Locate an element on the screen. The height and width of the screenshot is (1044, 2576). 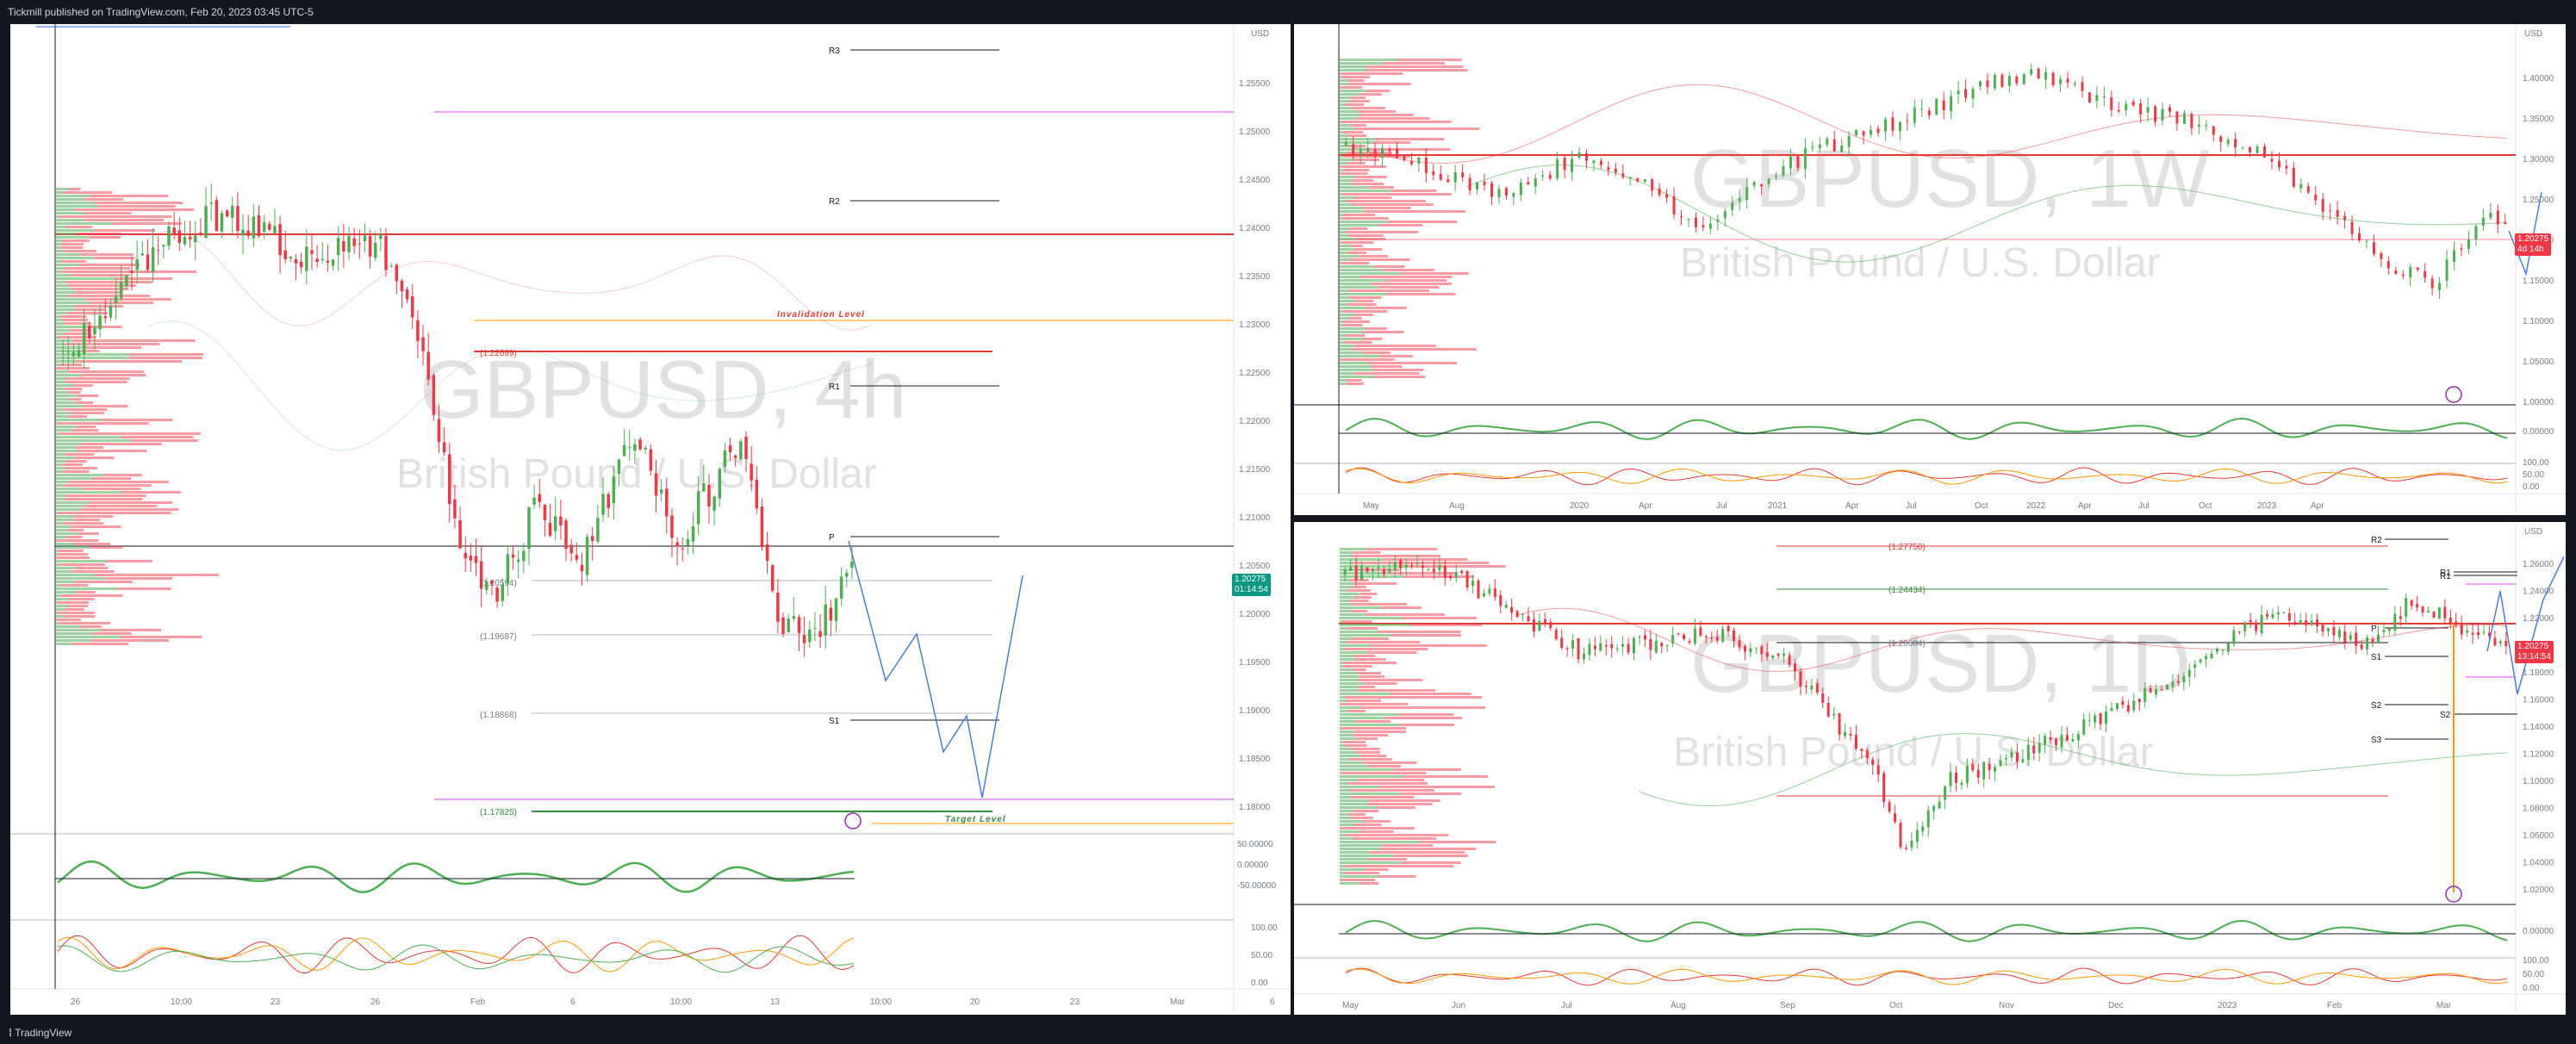
date-tick: Jul is located at coordinates (1912, 506).